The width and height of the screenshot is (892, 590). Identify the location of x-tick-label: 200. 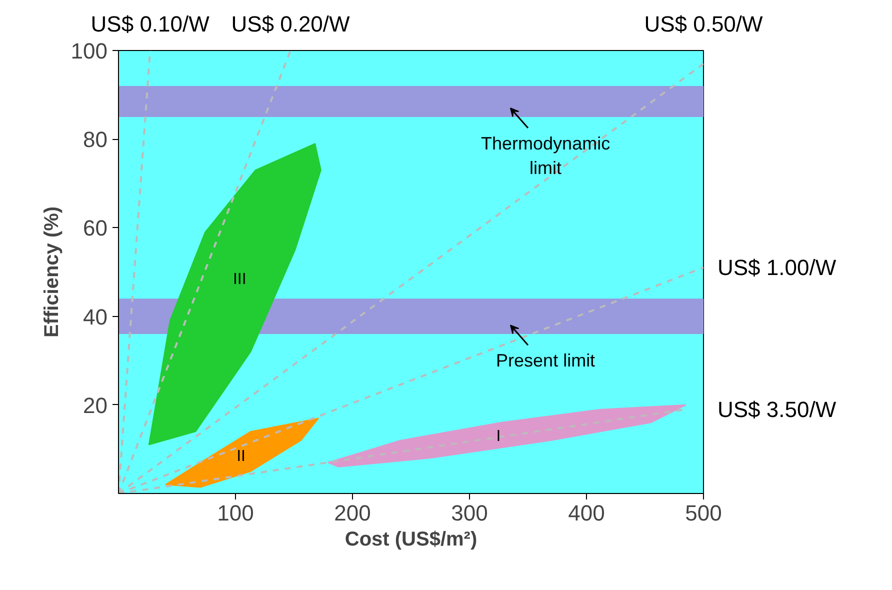
(352, 513).